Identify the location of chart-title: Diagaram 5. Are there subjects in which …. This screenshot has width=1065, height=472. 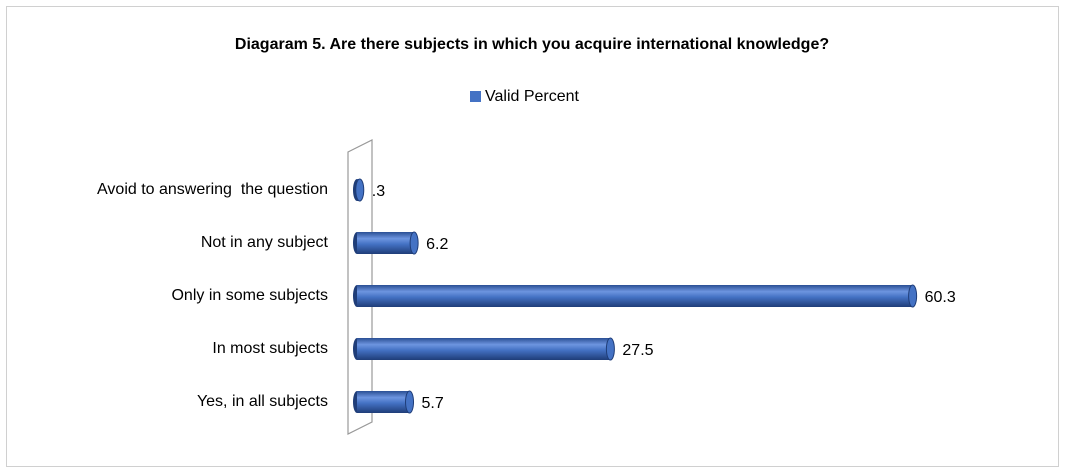
(532, 44).